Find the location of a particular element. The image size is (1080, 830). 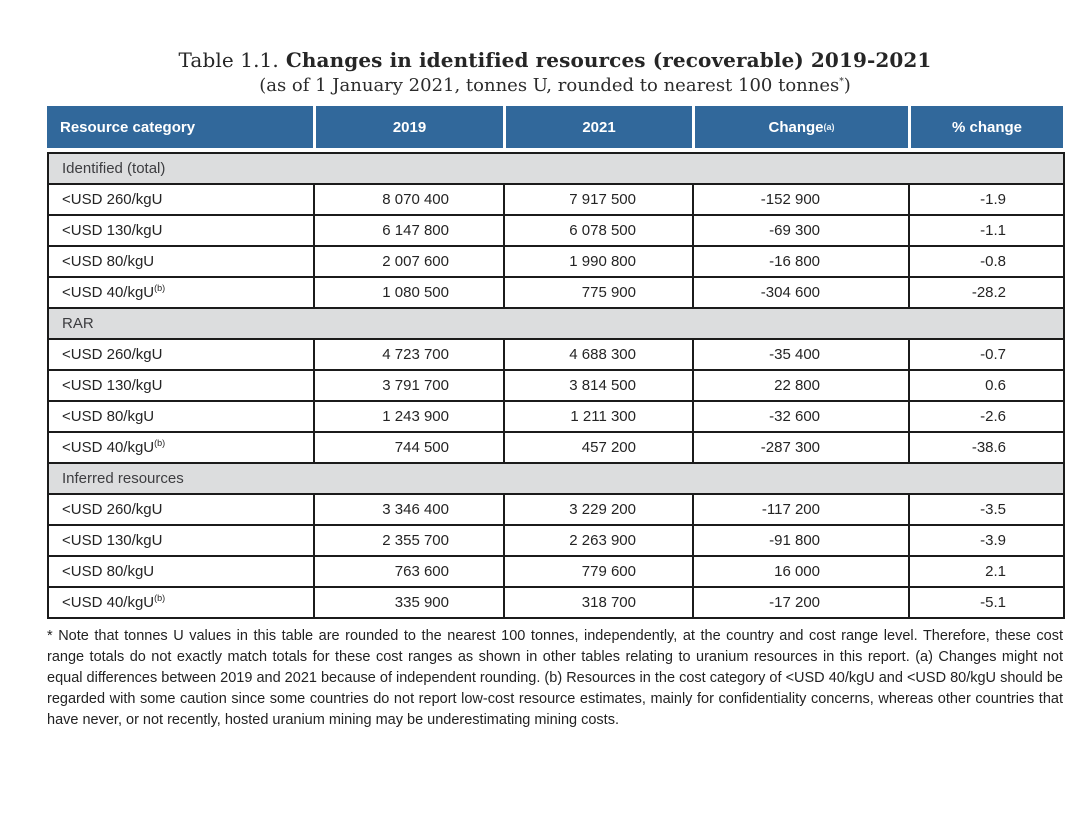

section-label-inferred: Inferred resources is located at coordinates (556, 478).